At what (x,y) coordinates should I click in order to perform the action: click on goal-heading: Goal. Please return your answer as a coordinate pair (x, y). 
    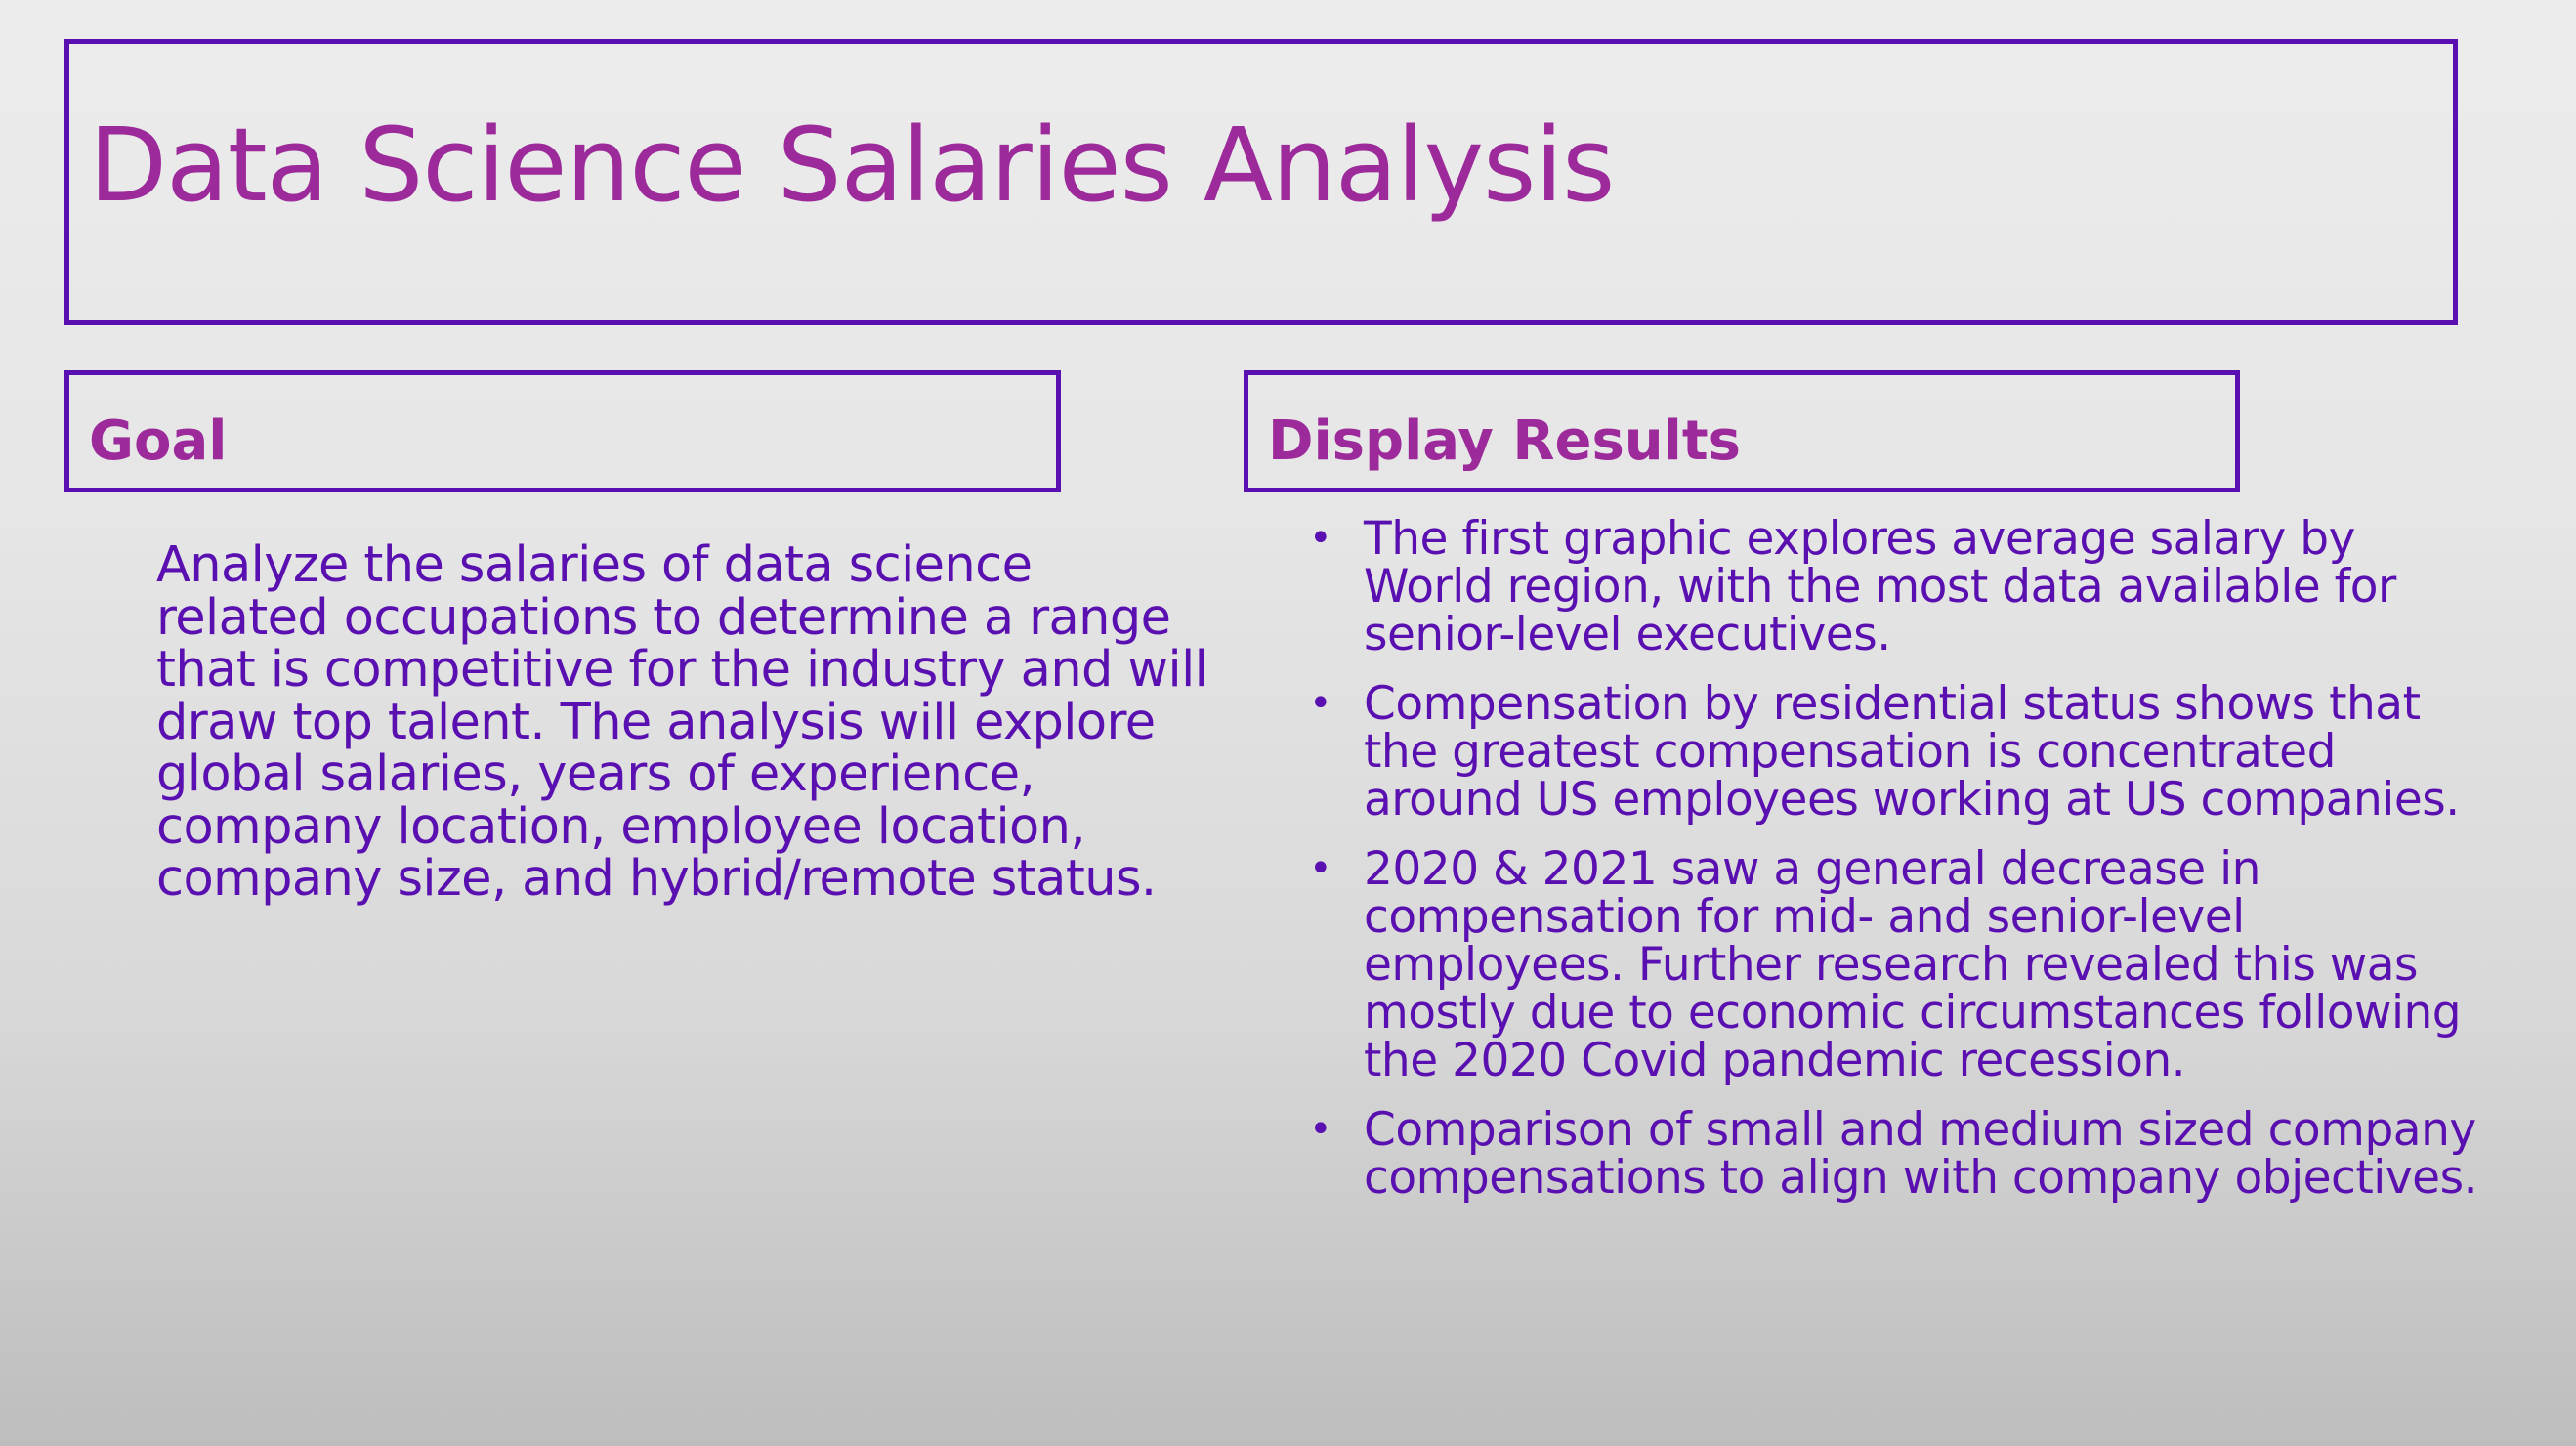
    Looking at the image, I should click on (158, 441).